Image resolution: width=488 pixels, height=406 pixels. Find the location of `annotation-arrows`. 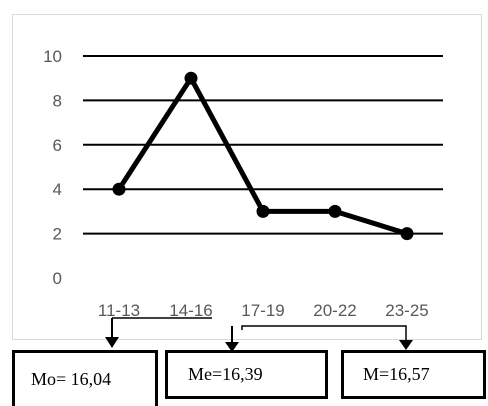

annotation-arrows is located at coordinates (259, 334).